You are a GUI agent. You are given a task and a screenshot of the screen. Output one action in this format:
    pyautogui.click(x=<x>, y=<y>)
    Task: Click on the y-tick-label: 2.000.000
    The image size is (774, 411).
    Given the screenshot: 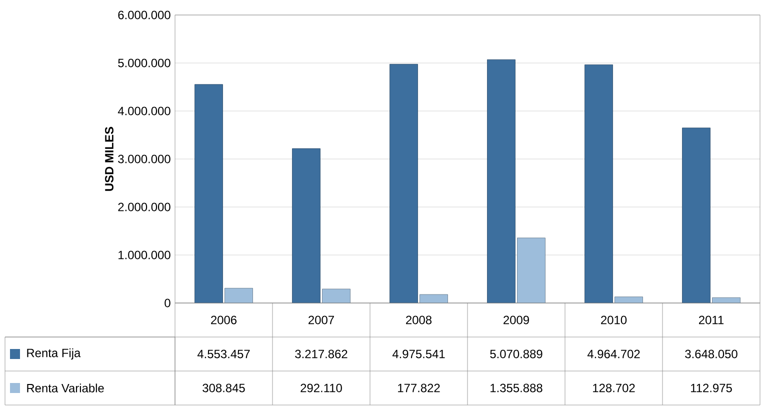 What is the action you would take?
    pyautogui.click(x=144, y=207)
    